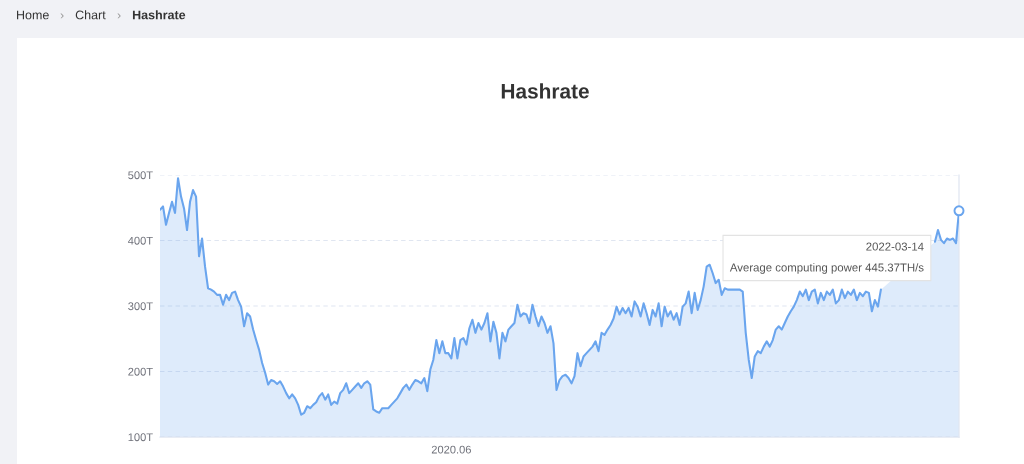  I want to click on annotation: 2022-03-14 Average computing power 445.37TH/s, so click(826, 258).